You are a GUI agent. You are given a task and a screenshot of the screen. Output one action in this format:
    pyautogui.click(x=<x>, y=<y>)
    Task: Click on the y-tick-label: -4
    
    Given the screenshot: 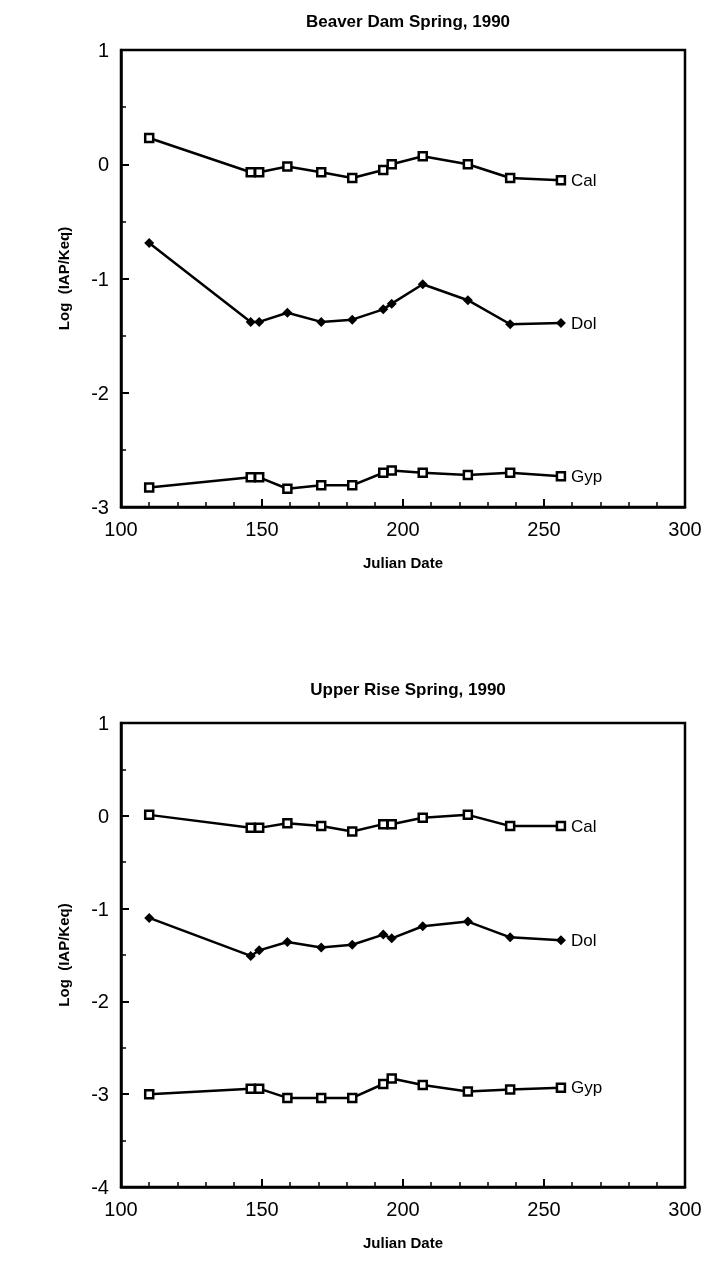 What is the action you would take?
    pyautogui.click(x=100, y=1187)
    